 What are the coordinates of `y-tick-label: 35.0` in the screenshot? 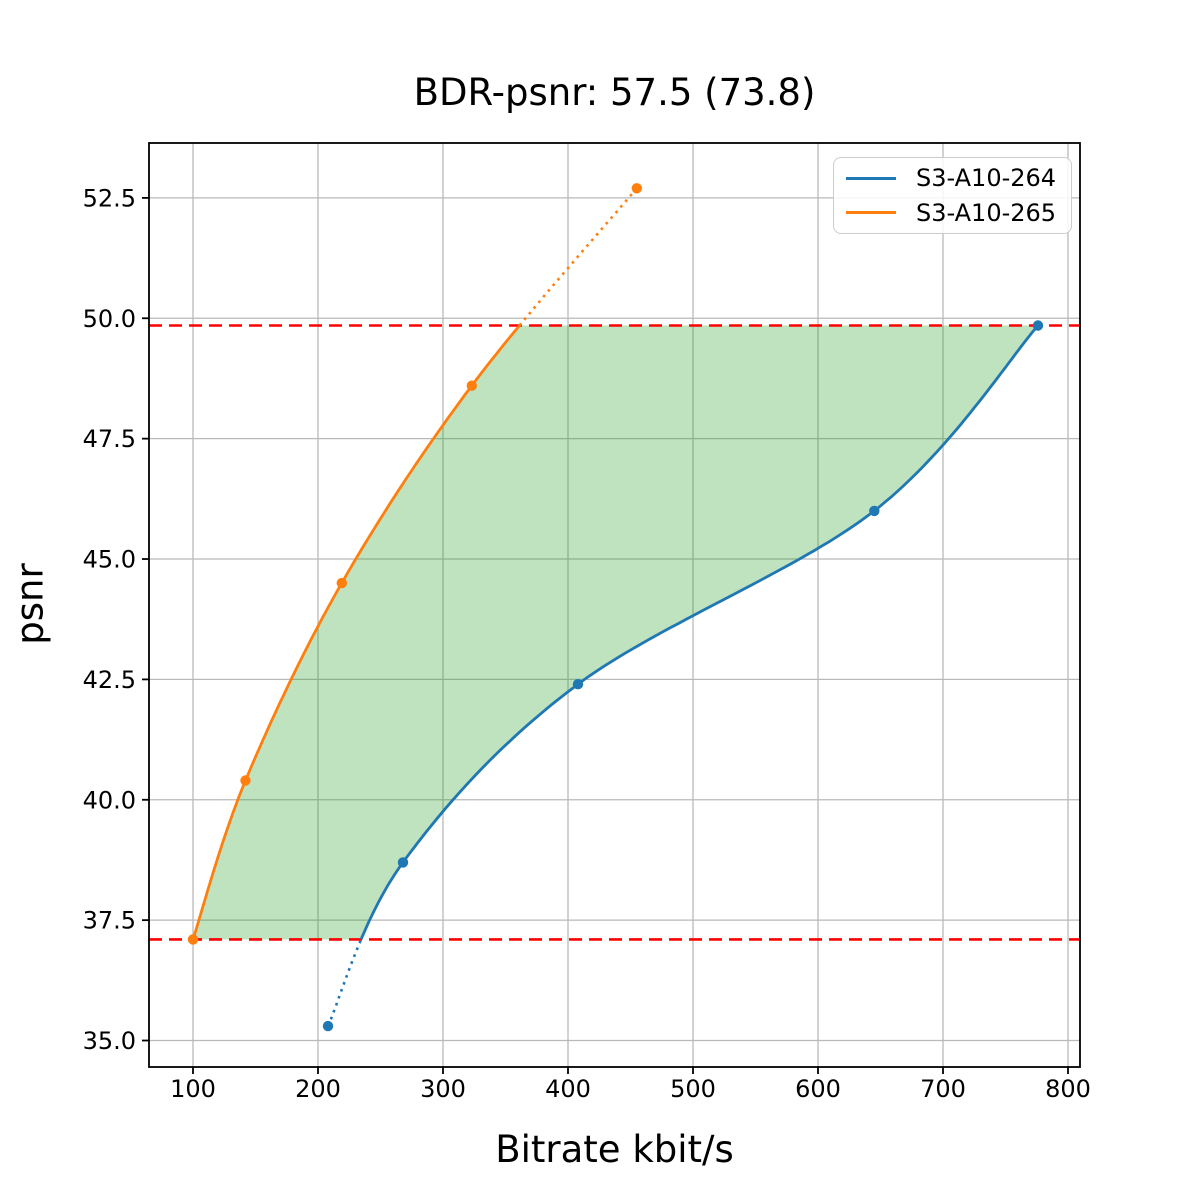 It's located at (109, 1041).